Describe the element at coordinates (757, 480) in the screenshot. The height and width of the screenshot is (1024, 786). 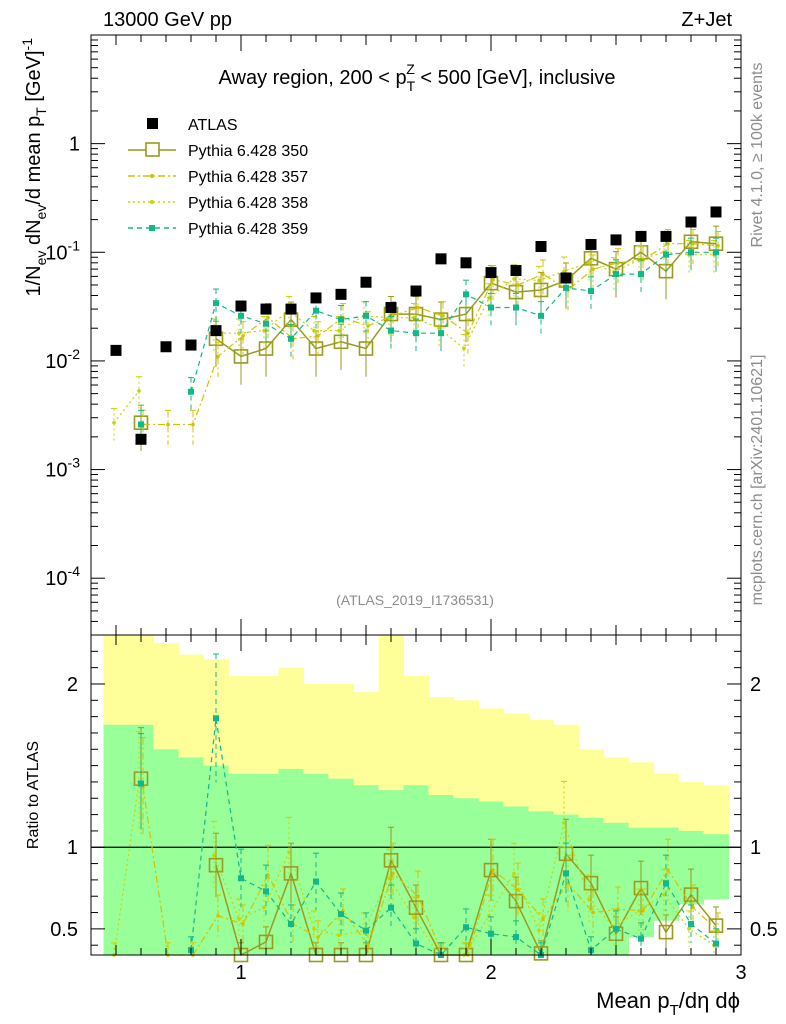
I see `mcplots-label: mcplots.cern.ch [arXiv:2401.10621]` at that location.